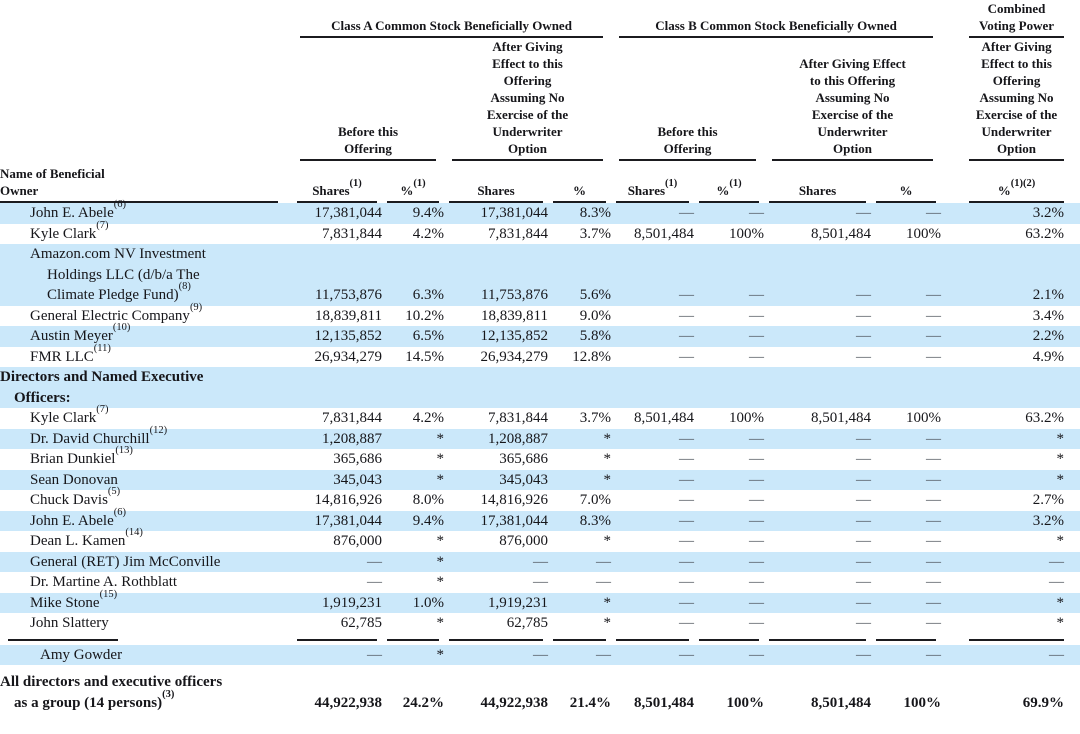 This screenshot has height=734, width=1080. What do you see at coordinates (1048, 336) in the screenshot?
I see `value-cell: 2.2%` at bounding box center [1048, 336].